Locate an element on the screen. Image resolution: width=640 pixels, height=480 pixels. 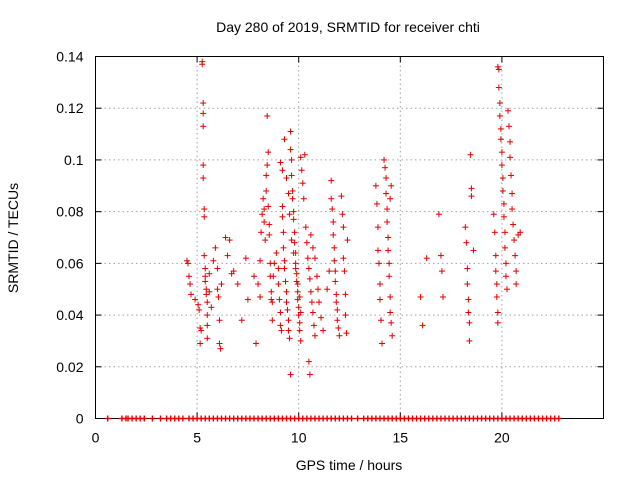
x-tick-label: 20 is located at coordinates (502, 438).